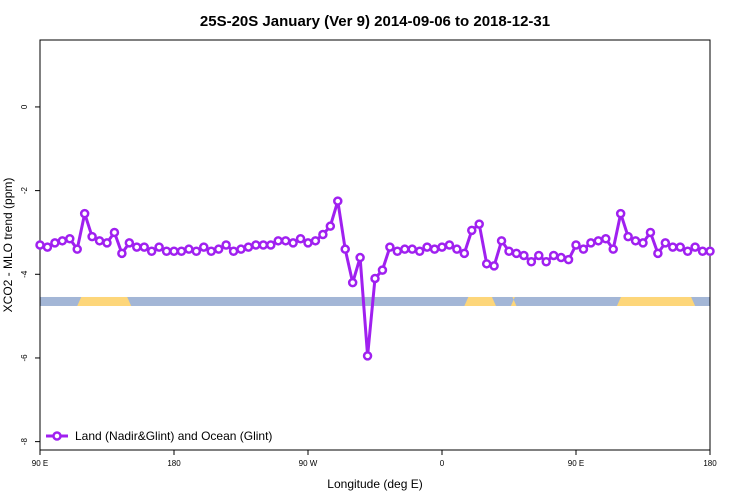 The image size is (750, 500). What do you see at coordinates (57, 436) in the screenshot?
I see `legend-marker` at bounding box center [57, 436].